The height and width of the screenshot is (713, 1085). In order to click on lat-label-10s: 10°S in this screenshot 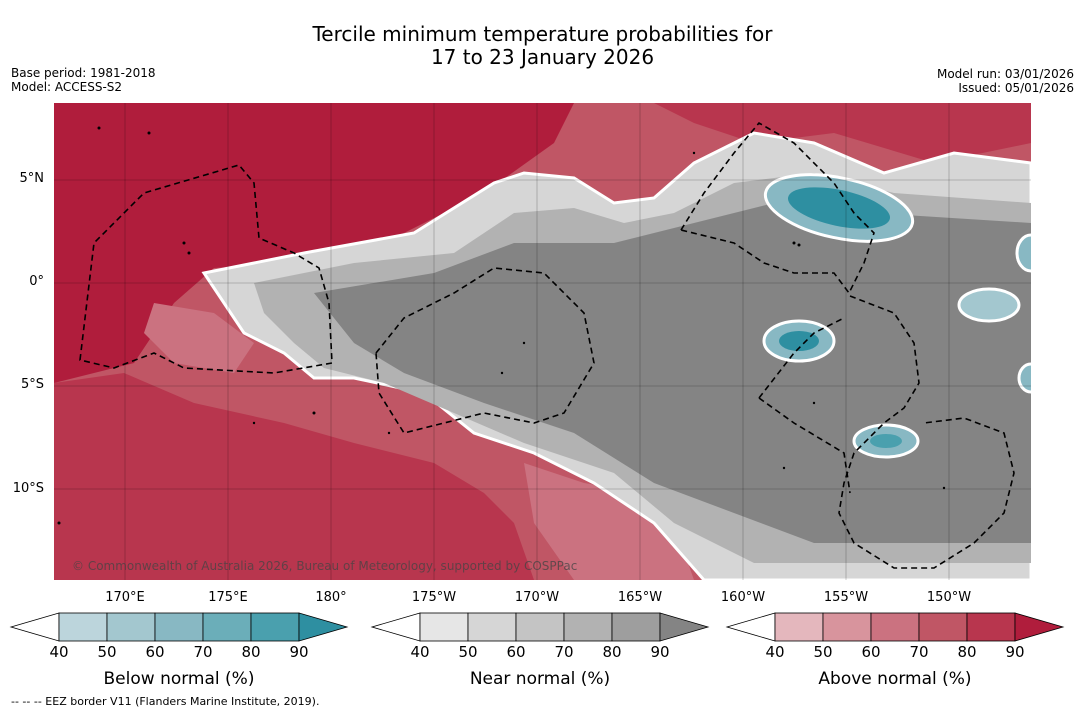, I will do `click(28, 488)`.